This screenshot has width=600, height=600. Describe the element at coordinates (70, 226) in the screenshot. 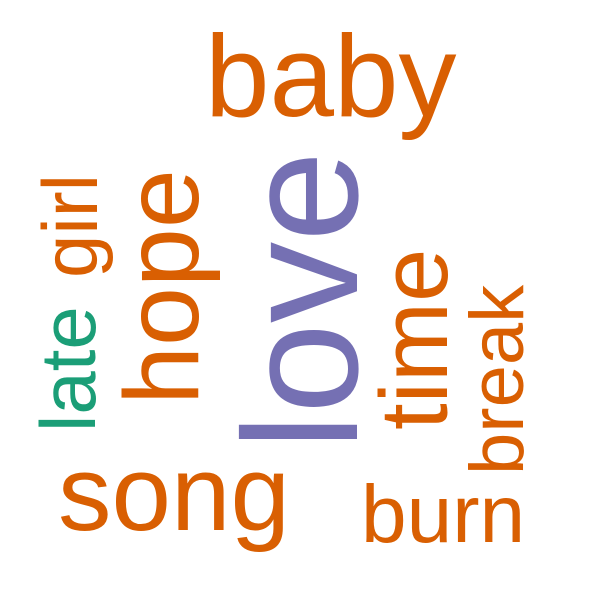

I see `word-girl: girl` at that location.